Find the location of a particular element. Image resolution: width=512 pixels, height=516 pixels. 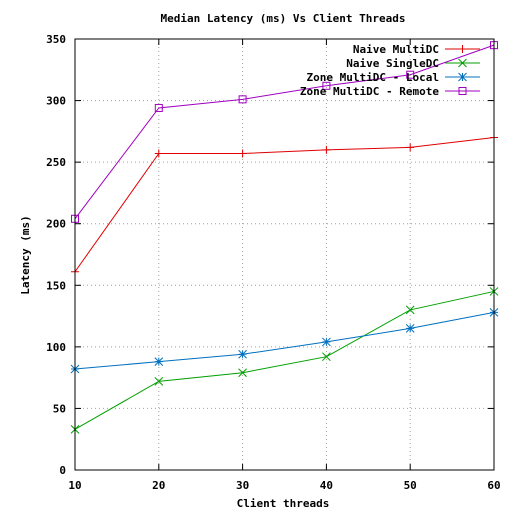

y-tick-label: 50 is located at coordinates (59, 408).